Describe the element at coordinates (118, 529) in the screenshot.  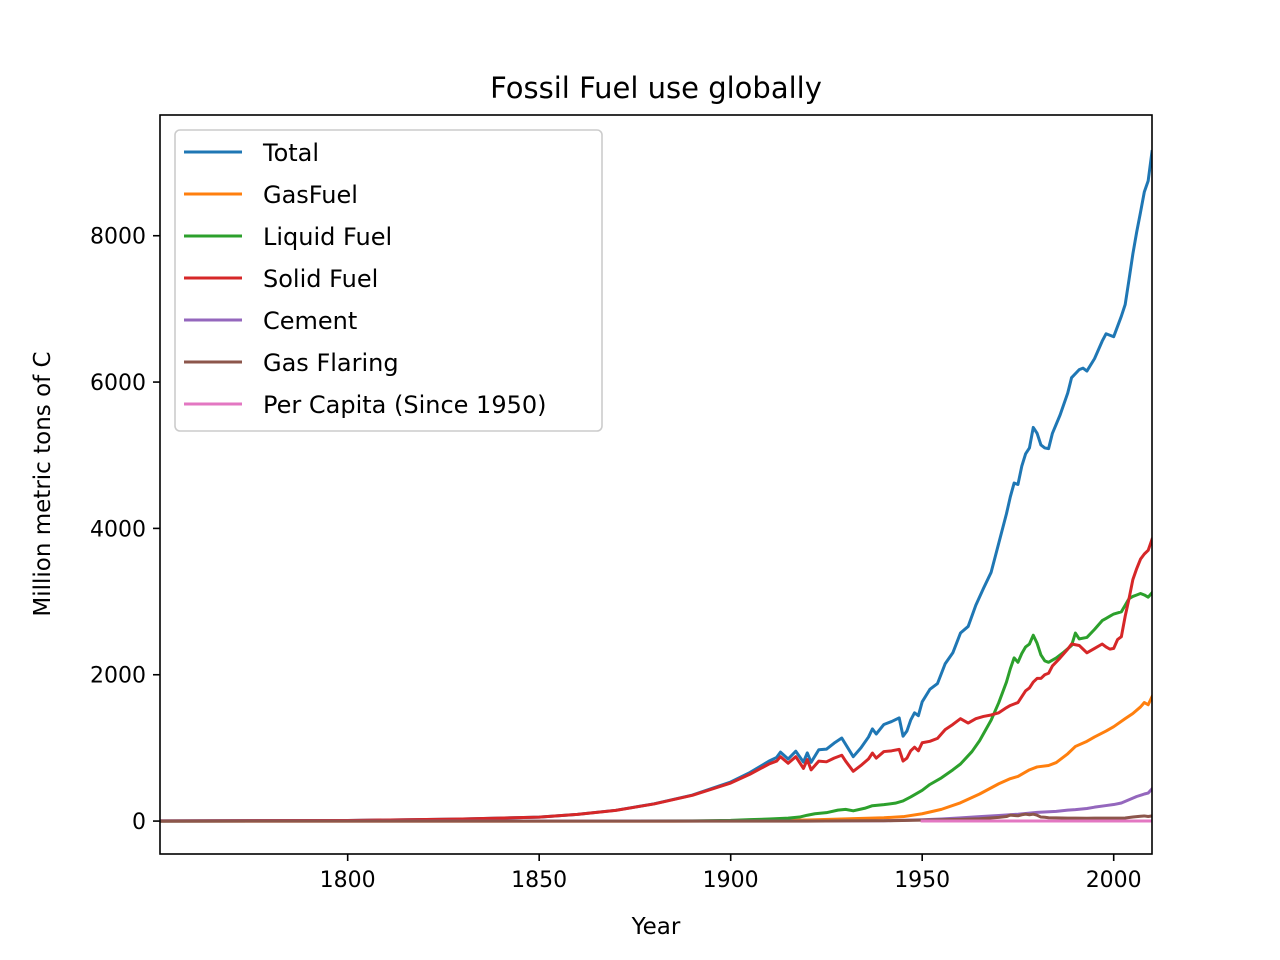
I see `y-tick-label: 4000` at that location.